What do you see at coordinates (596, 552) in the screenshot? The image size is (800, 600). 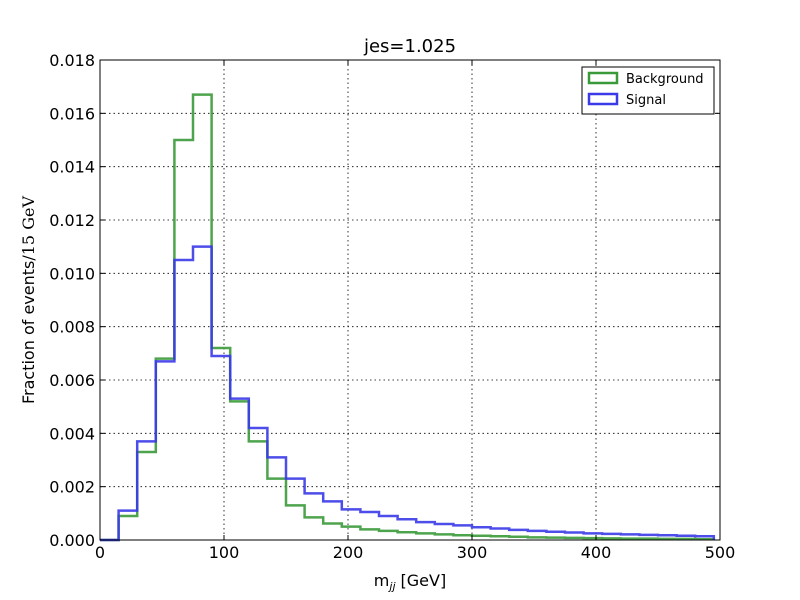 I see `x-tick-label: 400` at bounding box center [596, 552].